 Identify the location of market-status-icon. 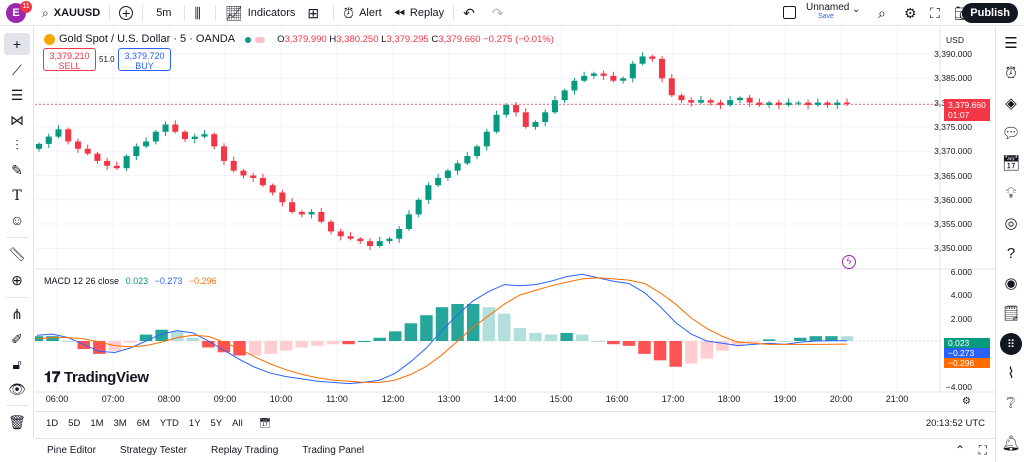
(256, 39).